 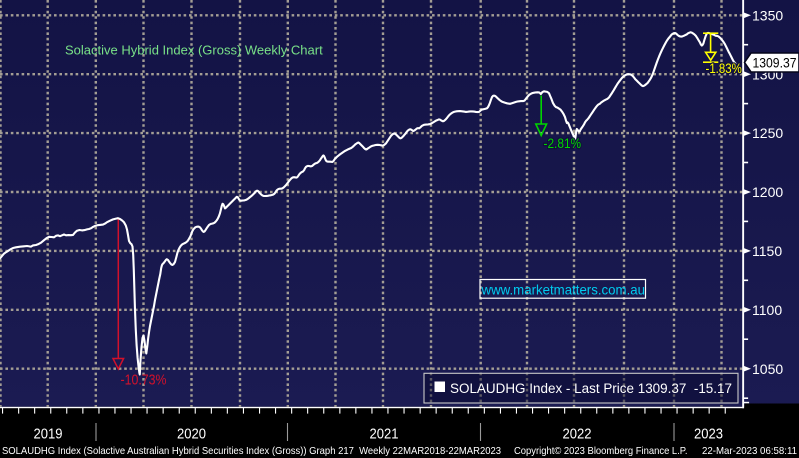 What do you see at coordinates (767, 369) in the screenshot?
I see `svg-text: 1050` at bounding box center [767, 369].